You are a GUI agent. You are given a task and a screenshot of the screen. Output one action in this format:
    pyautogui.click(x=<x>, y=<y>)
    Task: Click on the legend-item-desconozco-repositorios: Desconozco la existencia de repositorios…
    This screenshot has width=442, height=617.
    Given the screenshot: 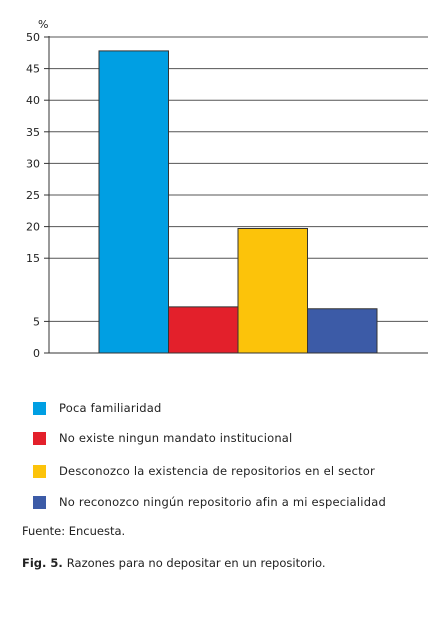 What is the action you would take?
    pyautogui.click(x=204, y=471)
    